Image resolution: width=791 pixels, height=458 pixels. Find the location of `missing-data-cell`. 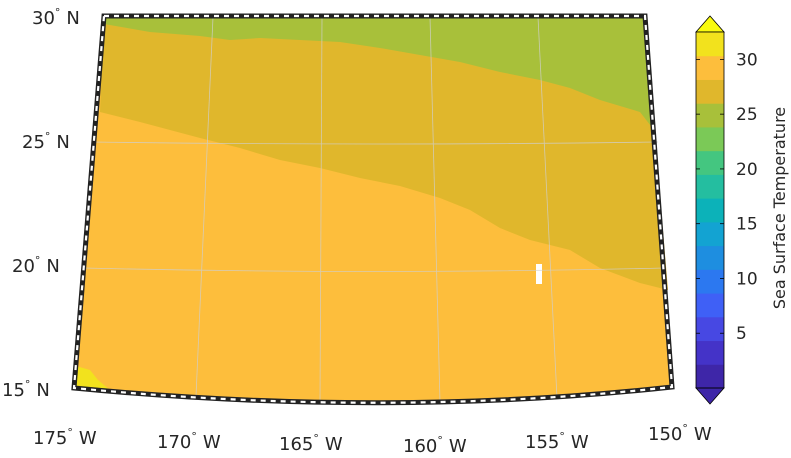

missing-data-cell is located at coordinates (539, 274).